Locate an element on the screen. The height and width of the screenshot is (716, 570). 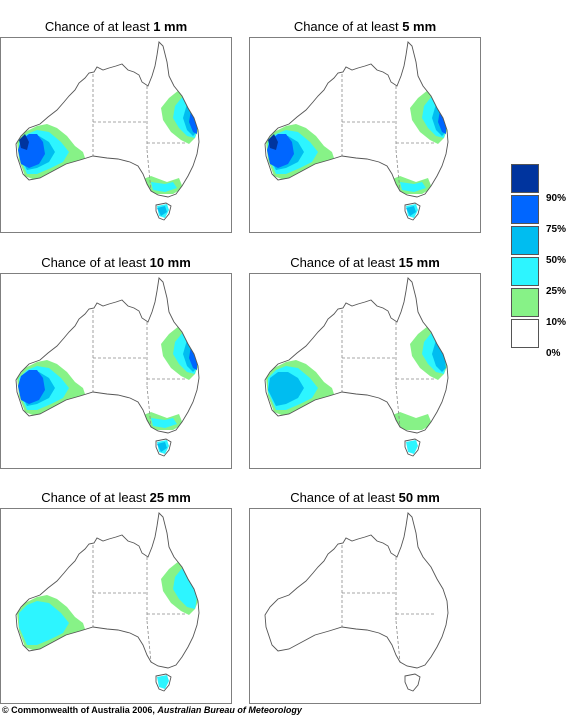
title-amount: 5 mm is located at coordinates (419, 26).